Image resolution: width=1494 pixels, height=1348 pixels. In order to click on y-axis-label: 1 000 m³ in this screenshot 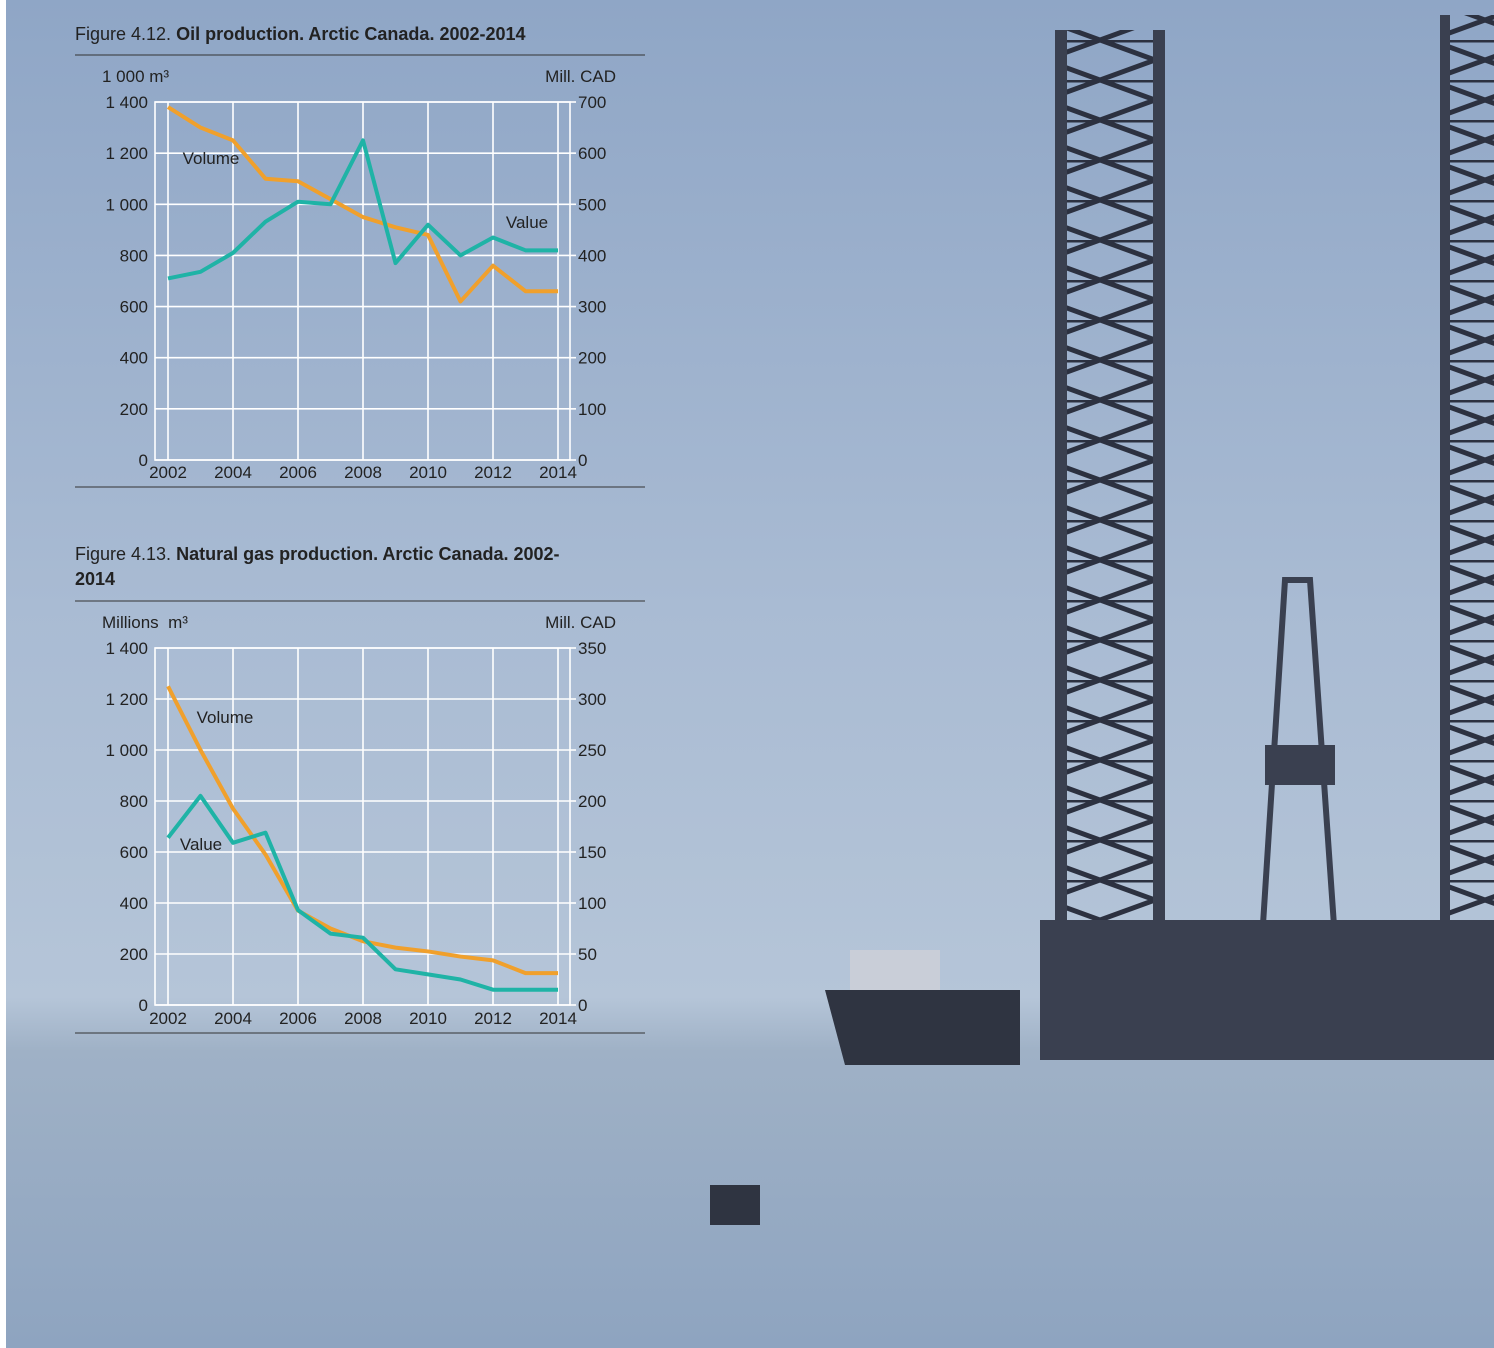, I will do `click(135, 76)`.